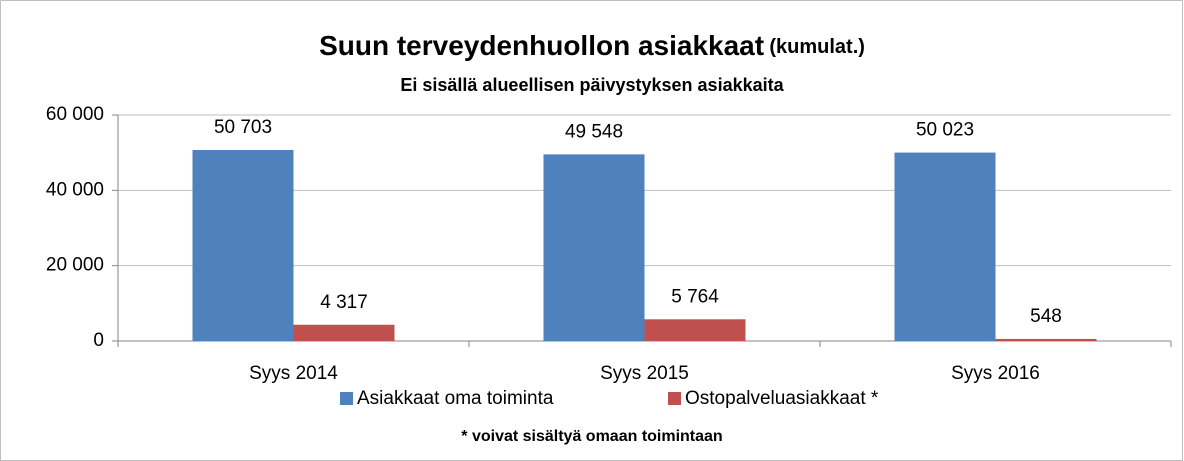  I want to click on x-tick-label: Syys 2014, so click(293, 373).